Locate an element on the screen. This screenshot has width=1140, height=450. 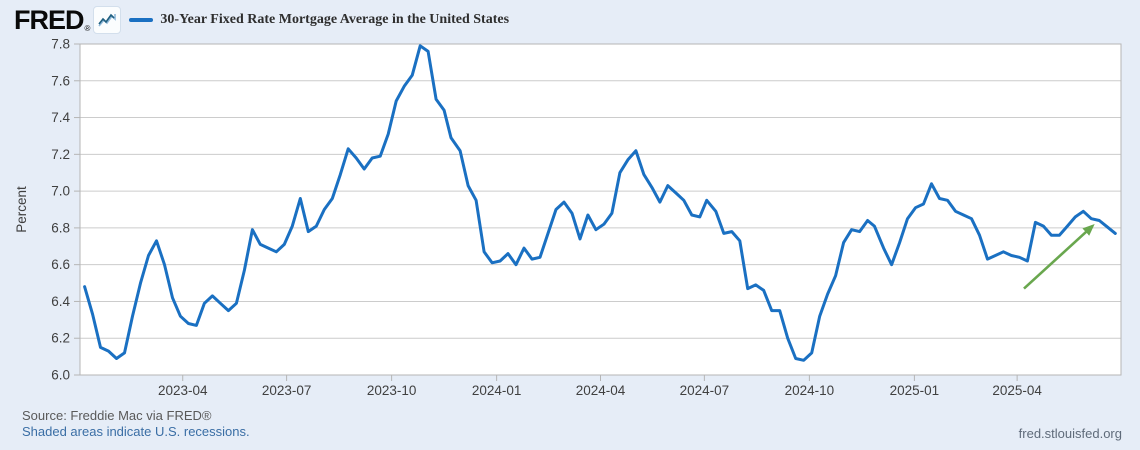
legend-line-swatch is located at coordinates (141, 20).